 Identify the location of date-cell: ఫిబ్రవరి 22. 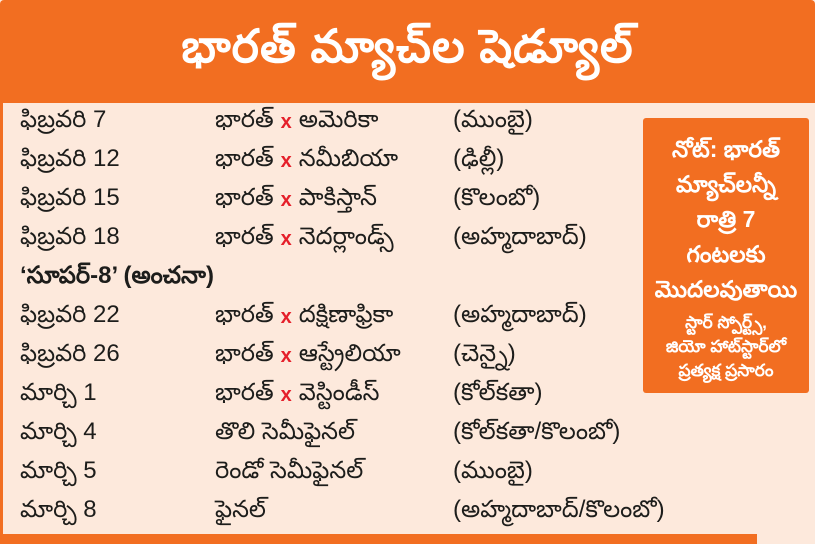
(70, 314).